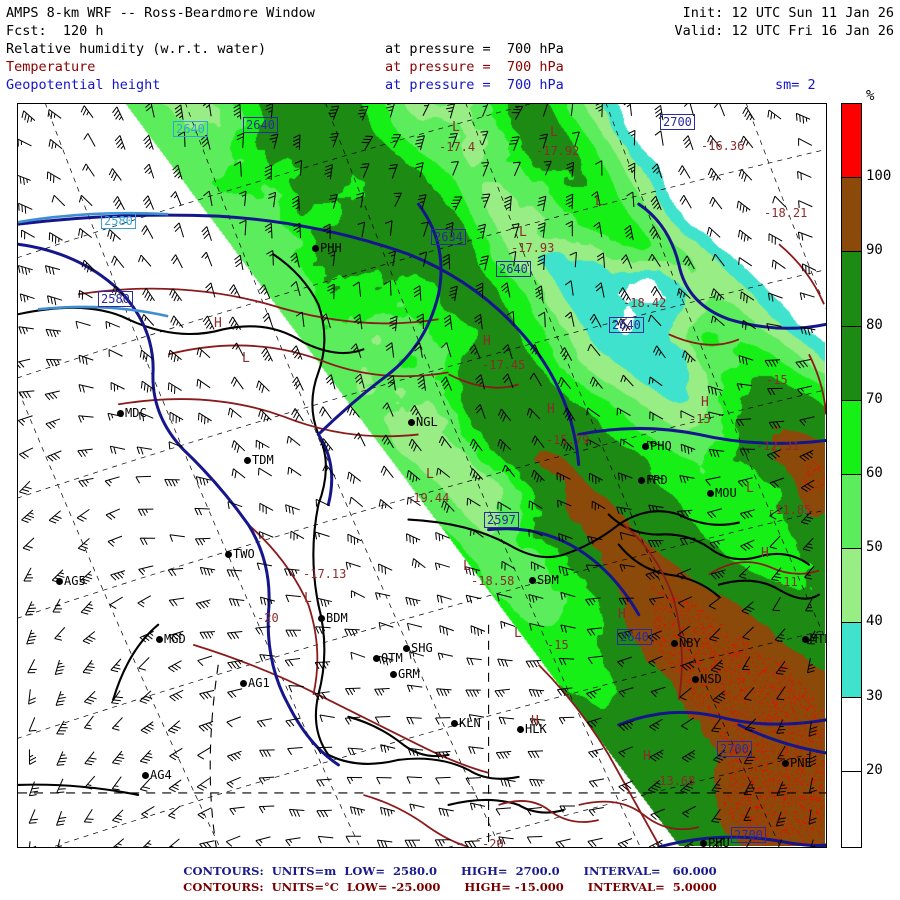  Describe the element at coordinates (466, 723) in the screenshot. I see `station-marker: KLN` at that location.